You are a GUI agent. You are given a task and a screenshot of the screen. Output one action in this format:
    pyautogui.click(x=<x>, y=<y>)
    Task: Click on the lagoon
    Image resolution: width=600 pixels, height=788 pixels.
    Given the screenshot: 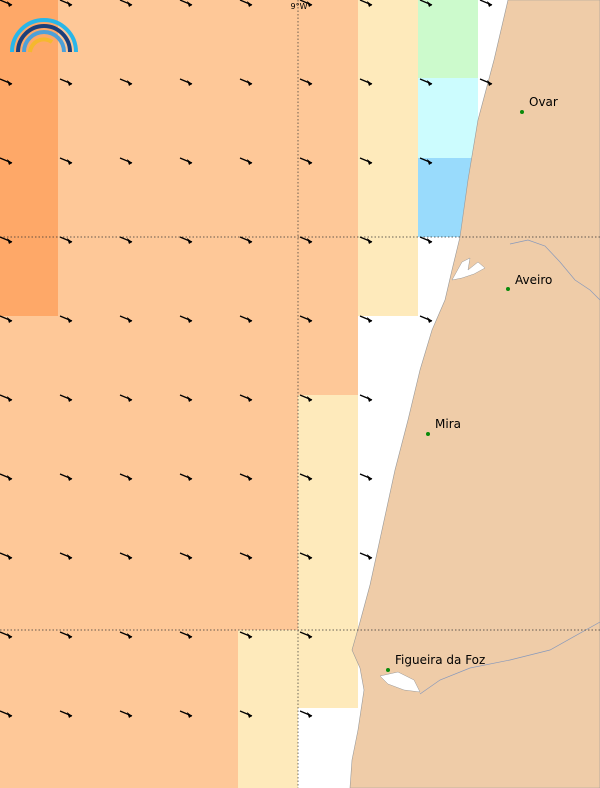 What is the action you would take?
    pyautogui.click(x=468, y=269)
    